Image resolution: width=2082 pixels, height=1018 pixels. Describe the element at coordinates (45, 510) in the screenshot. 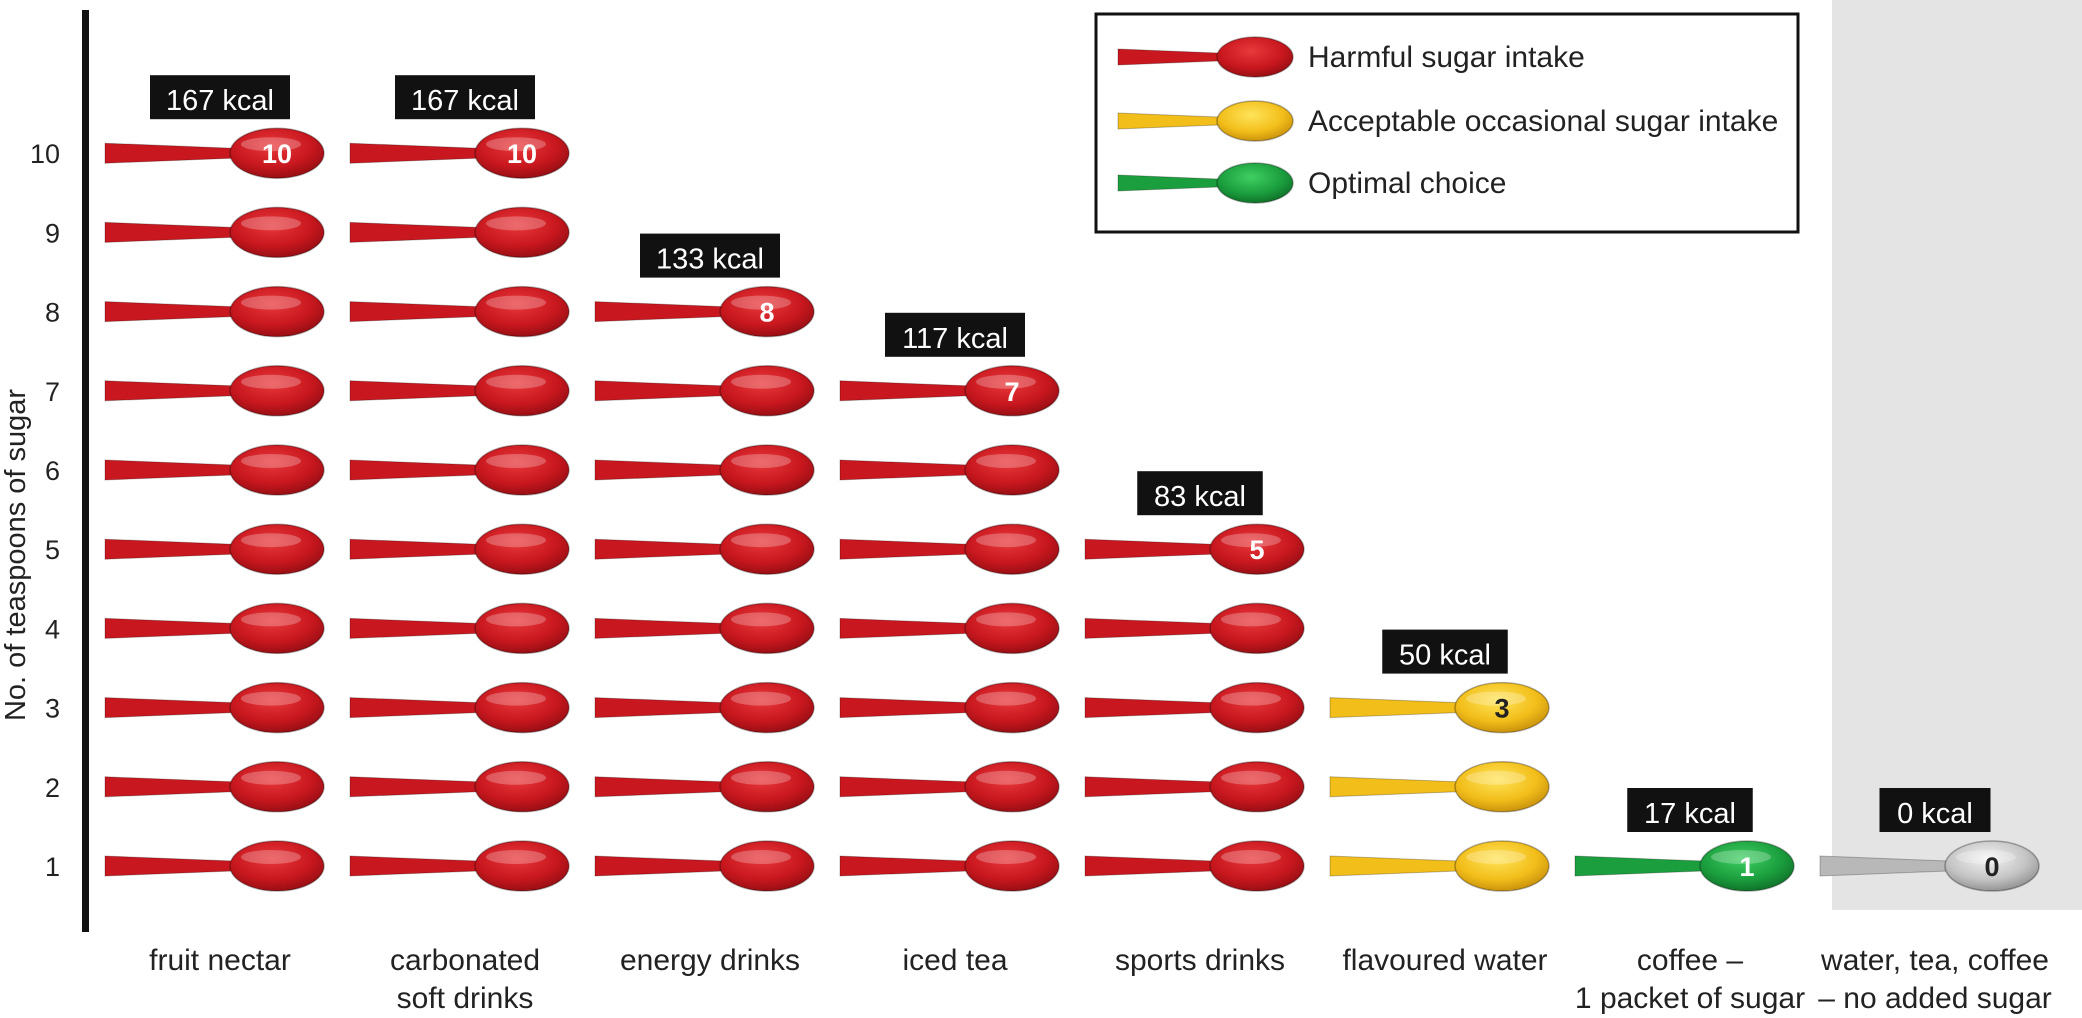

I see `y-ticks: 1 2 3 4 5 6 7 8 9 10` at that location.